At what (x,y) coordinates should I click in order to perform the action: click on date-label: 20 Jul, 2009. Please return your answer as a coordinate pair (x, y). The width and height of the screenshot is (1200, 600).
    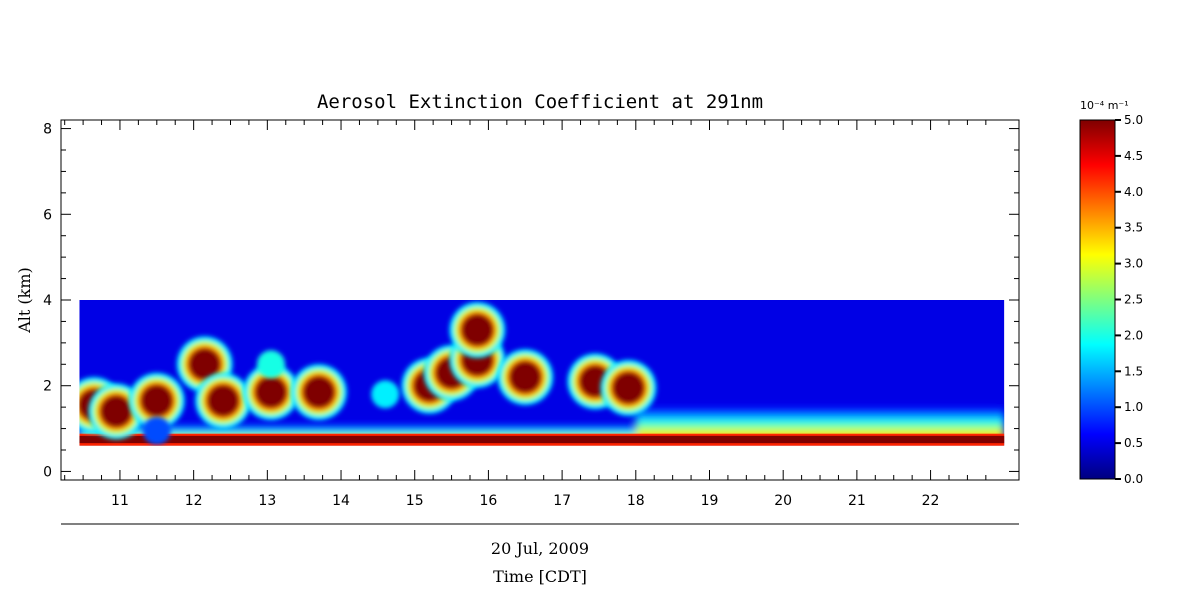
    Looking at the image, I should click on (540, 548).